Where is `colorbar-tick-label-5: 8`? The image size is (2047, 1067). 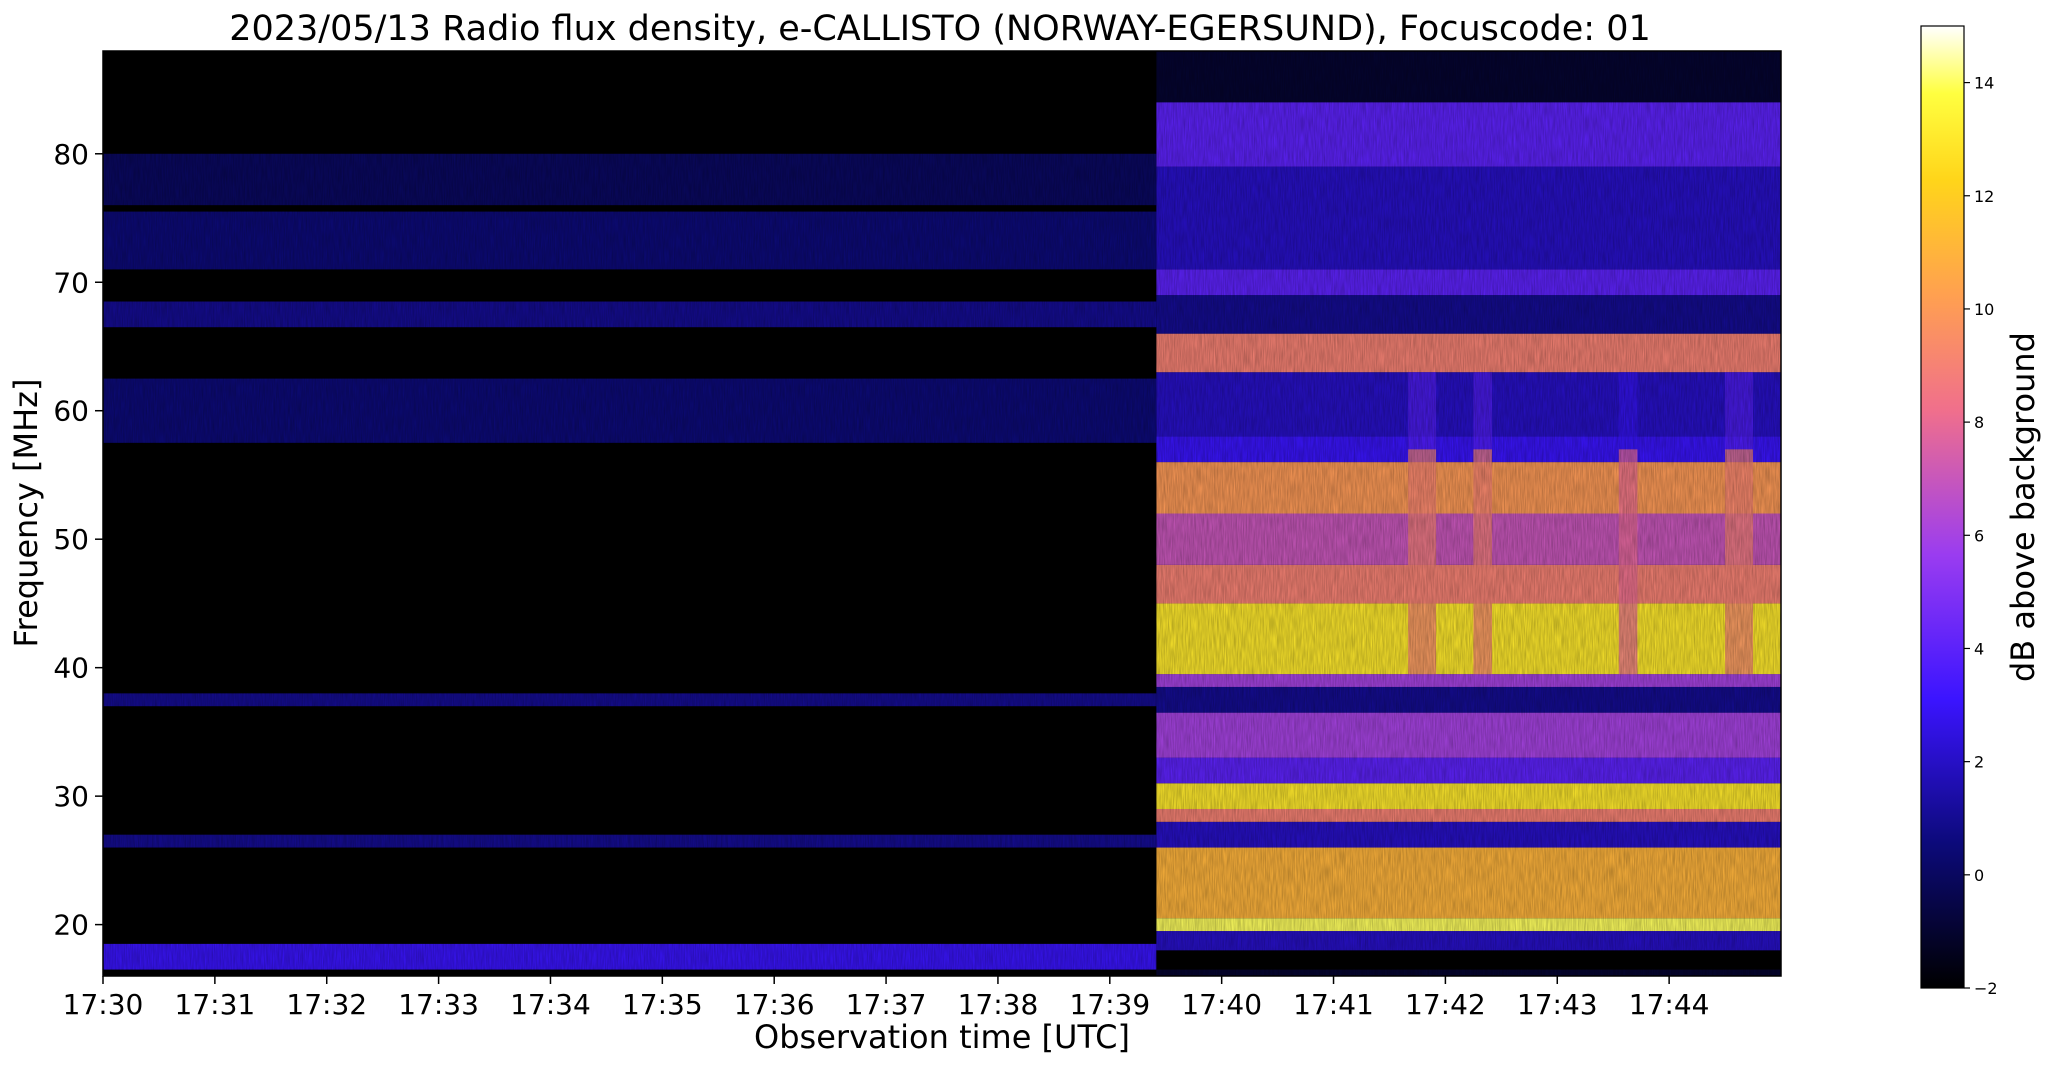
colorbar-tick-label-5: 8 is located at coordinates (1979, 422).